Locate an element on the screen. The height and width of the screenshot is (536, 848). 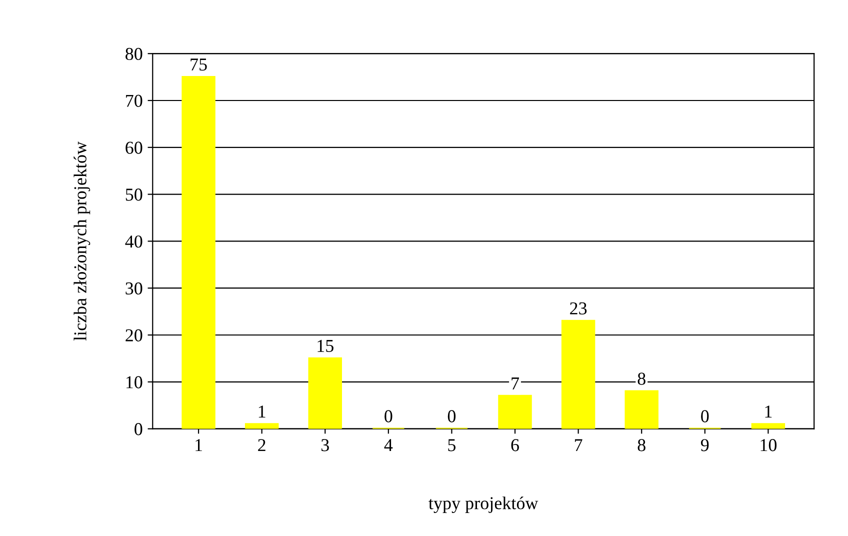
y-tick-label: 0 is located at coordinates (138, 429).